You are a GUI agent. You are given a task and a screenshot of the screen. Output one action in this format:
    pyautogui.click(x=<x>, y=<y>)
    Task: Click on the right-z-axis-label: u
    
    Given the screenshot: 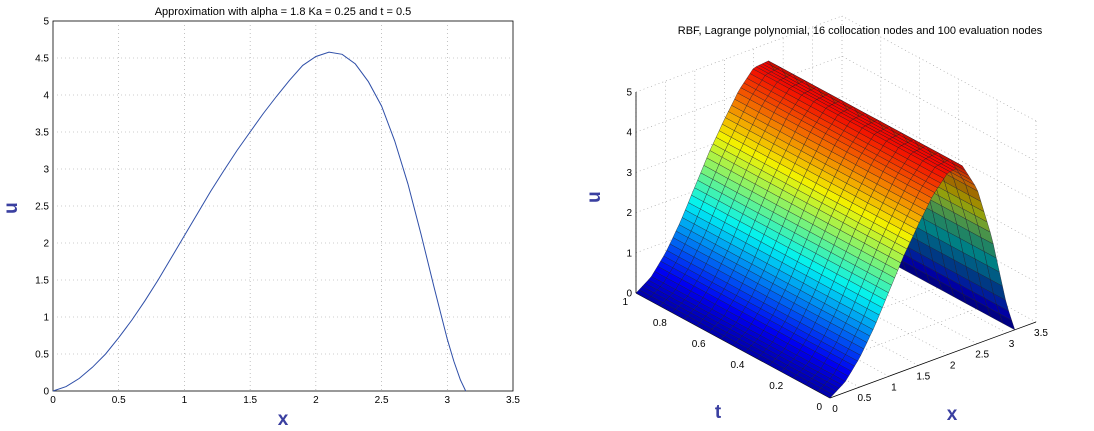 What is the action you would take?
    pyautogui.click(x=594, y=197)
    